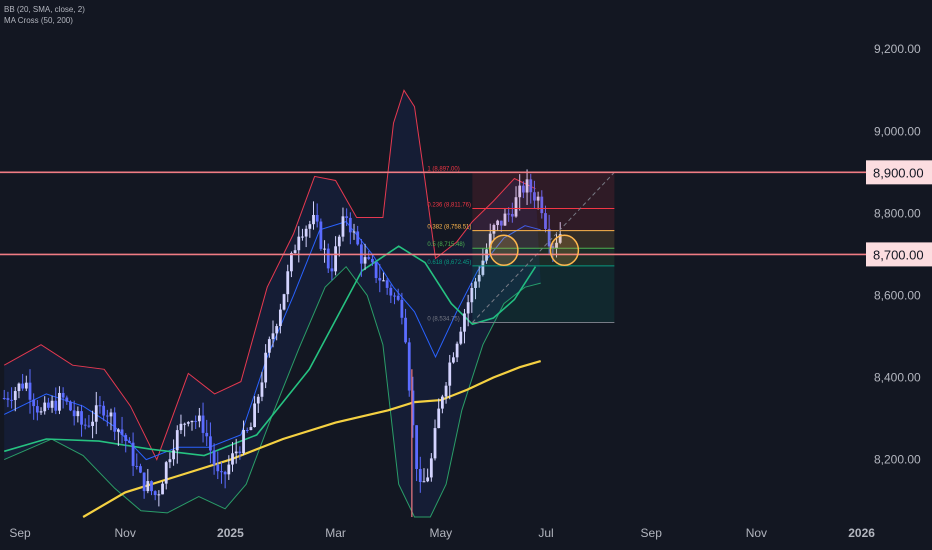 This screenshot has height=550, width=932. I want to click on bb-legend-label: BB (20, SMA, close, 2), so click(44, 9).